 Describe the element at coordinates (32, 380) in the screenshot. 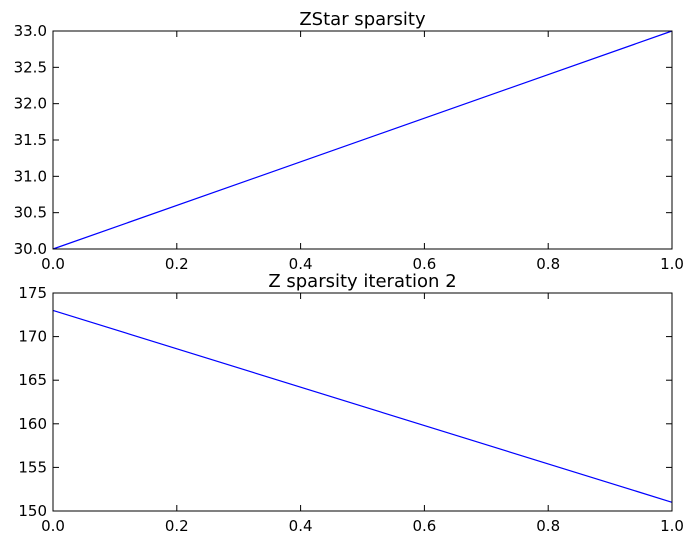

I see `y-tick-label: 165` at that location.